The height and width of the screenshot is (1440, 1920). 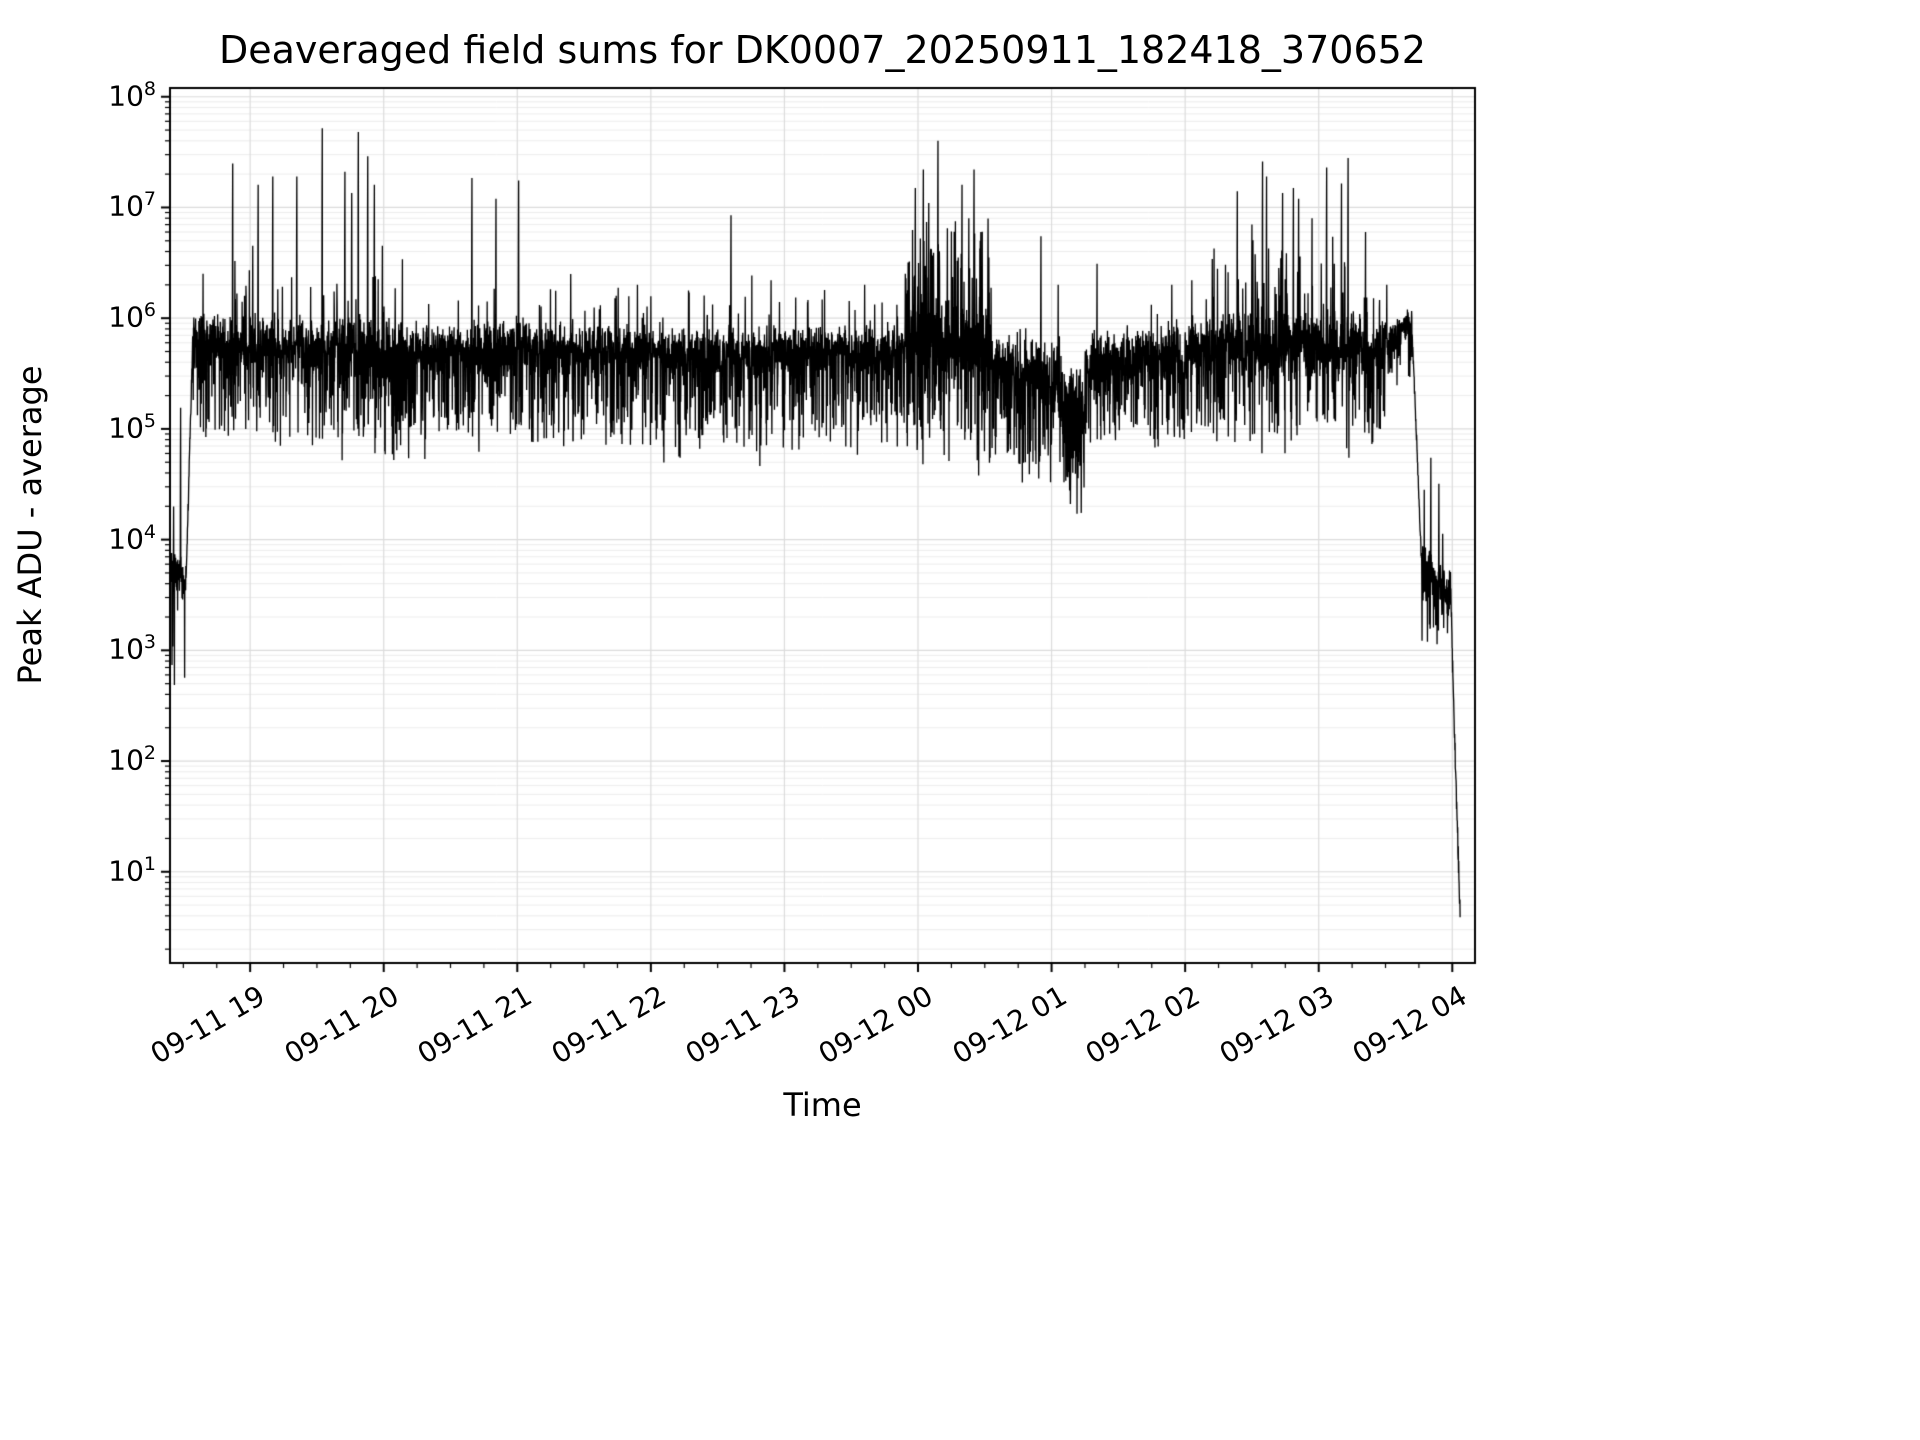 I want to click on y-tick-label: 108, so click(x=132, y=95).